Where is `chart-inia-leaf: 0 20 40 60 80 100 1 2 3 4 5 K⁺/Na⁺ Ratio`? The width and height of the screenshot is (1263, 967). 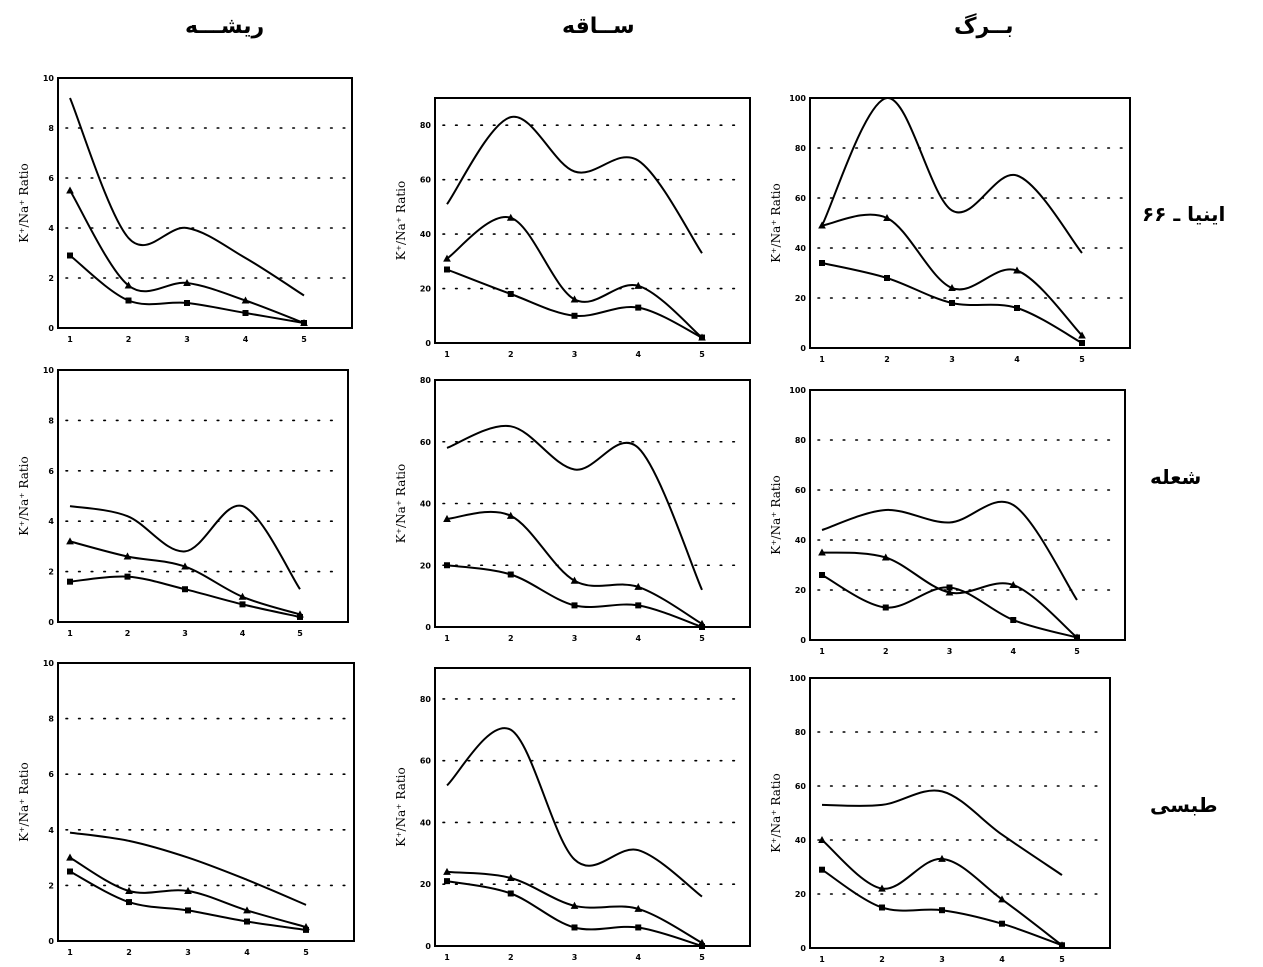
chart-inia-leaf: 0 20 40 60 80 100 1 2 3 4 5 K⁺/Na⁺ Ratio is located at coordinates (950, 229).